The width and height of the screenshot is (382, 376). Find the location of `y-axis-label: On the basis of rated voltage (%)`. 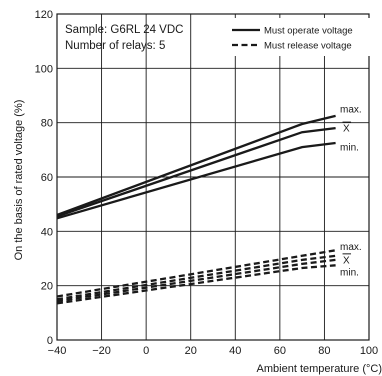

y-axis-label: On the basis of rated voltage (%) is located at coordinates (19, 180).